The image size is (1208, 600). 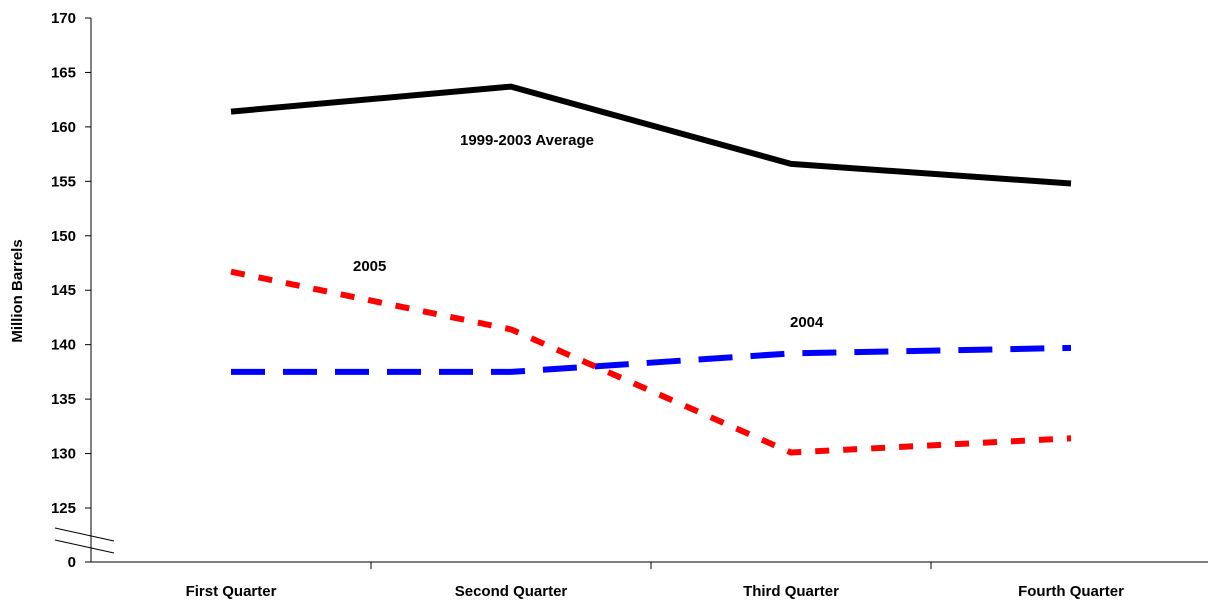 What do you see at coordinates (791, 591) in the screenshot?
I see `x-category-label: Third Quarter` at bounding box center [791, 591].